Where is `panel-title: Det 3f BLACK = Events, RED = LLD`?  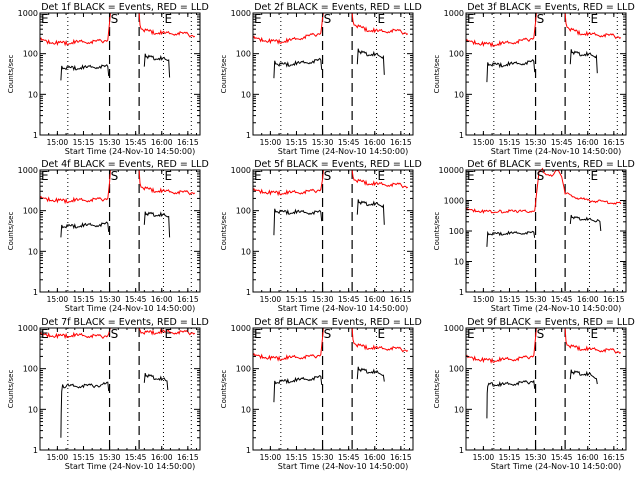 panel-title: Det 3f BLACK = Events, RED = LLD is located at coordinates (551, 7).